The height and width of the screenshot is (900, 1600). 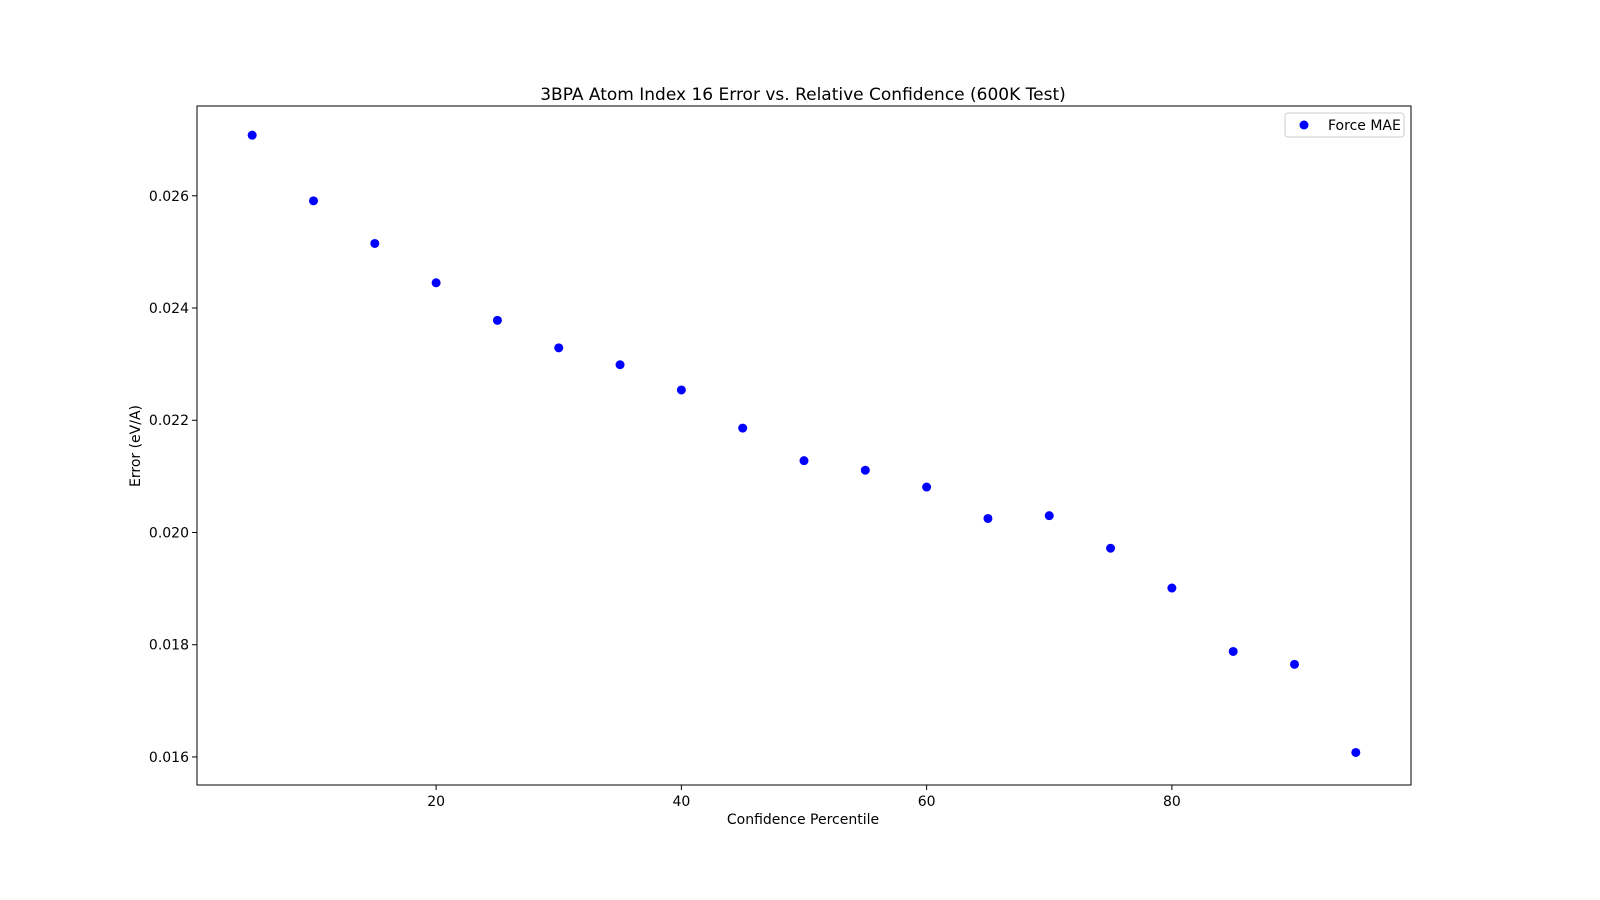 I want to click on y-tick-label: 0.018, so click(x=169, y=646).